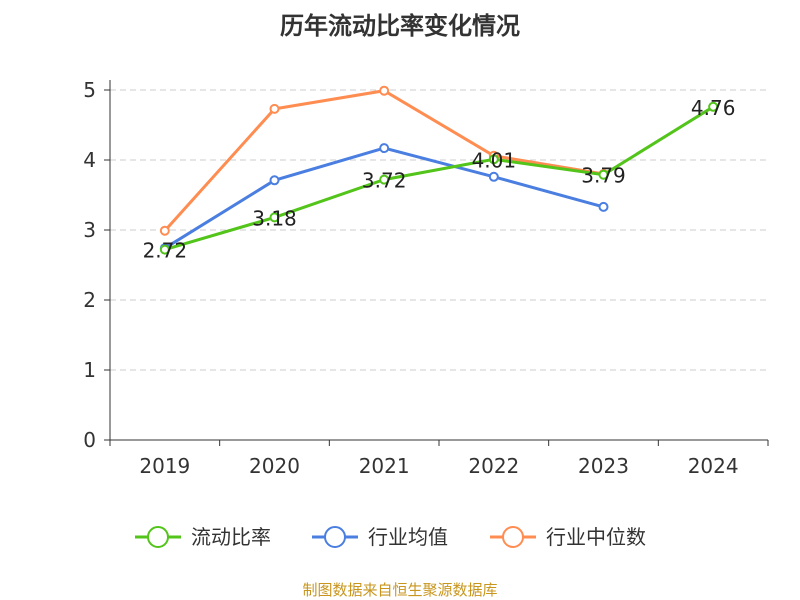 Image resolution: width=800 pixels, height=600 pixels. I want to click on series-line, so click(383, 160).